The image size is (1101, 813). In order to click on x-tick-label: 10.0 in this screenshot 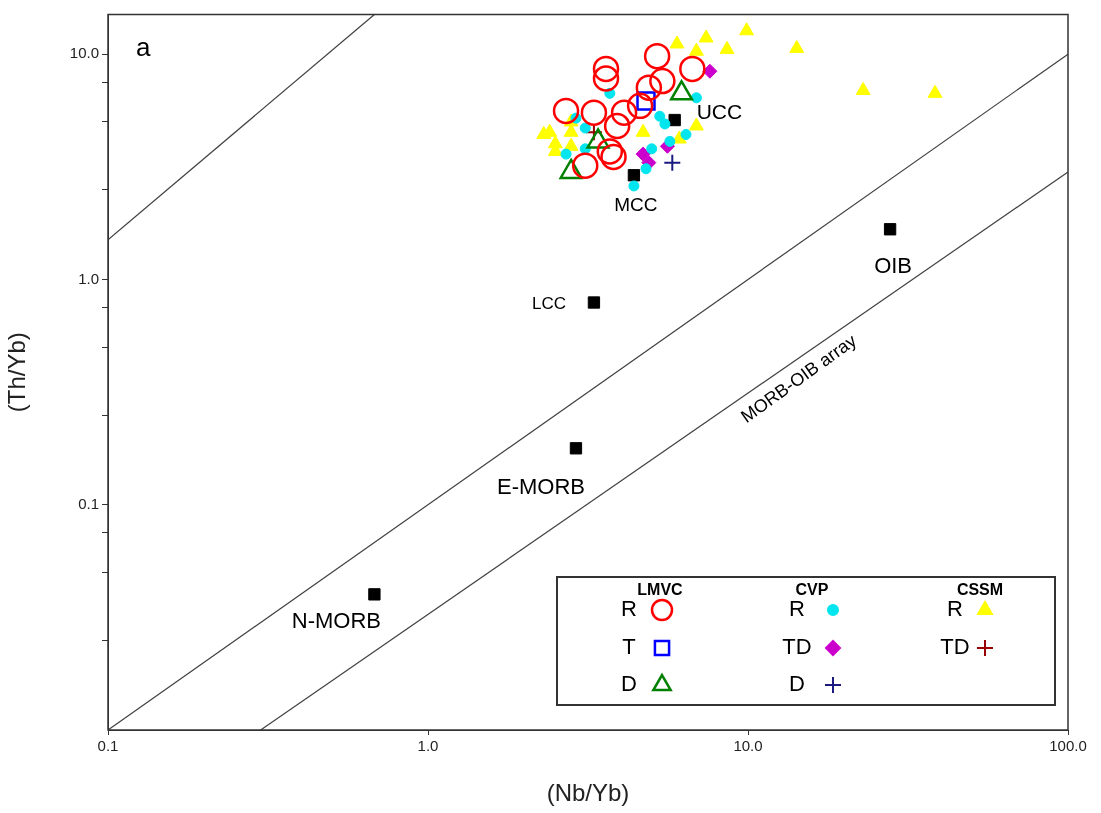, I will do `click(748, 746)`.